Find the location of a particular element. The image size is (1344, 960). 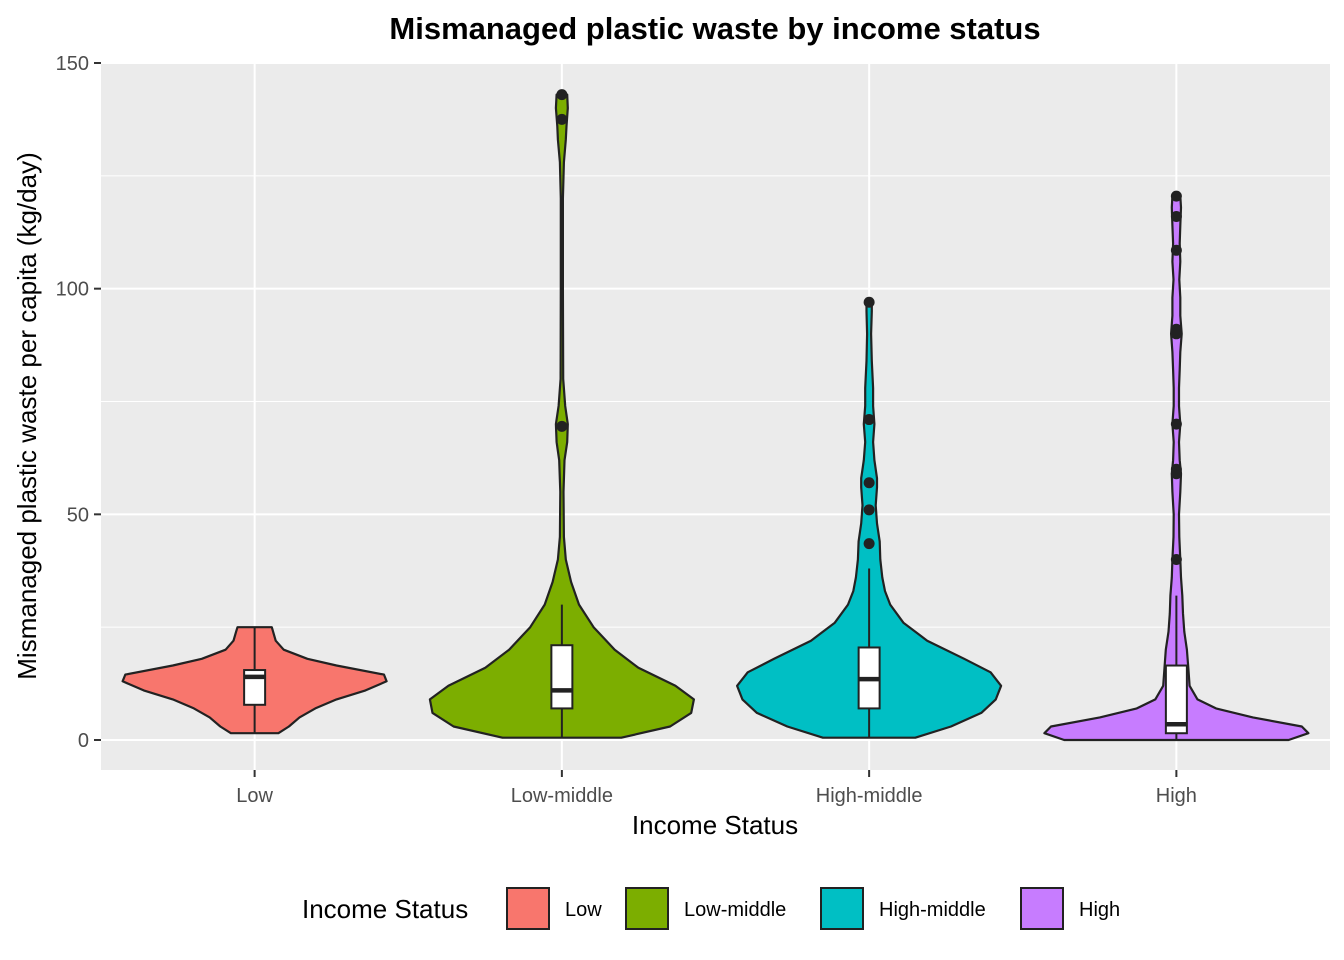

violin-group-low-middle is located at coordinates (561, 414).